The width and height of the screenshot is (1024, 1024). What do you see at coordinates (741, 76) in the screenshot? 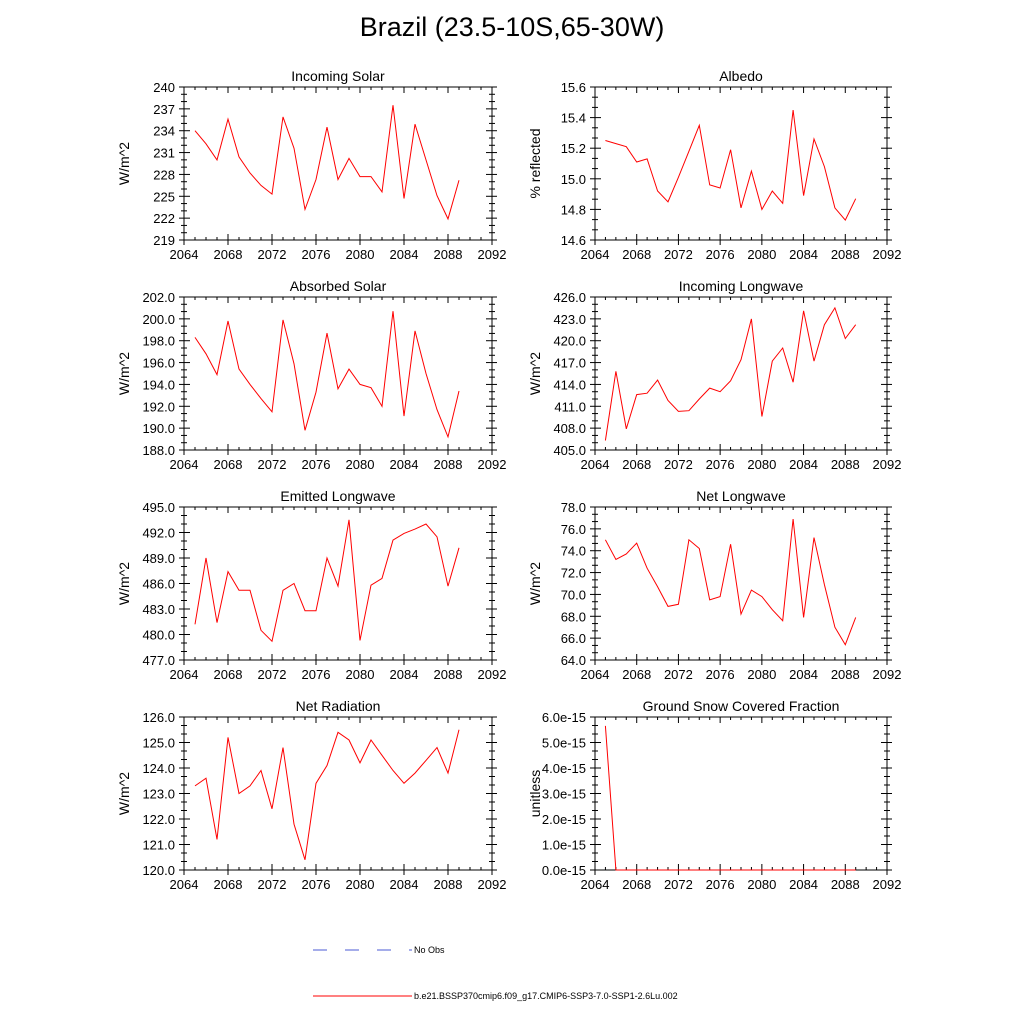
I see `panel-title: Albedo` at bounding box center [741, 76].